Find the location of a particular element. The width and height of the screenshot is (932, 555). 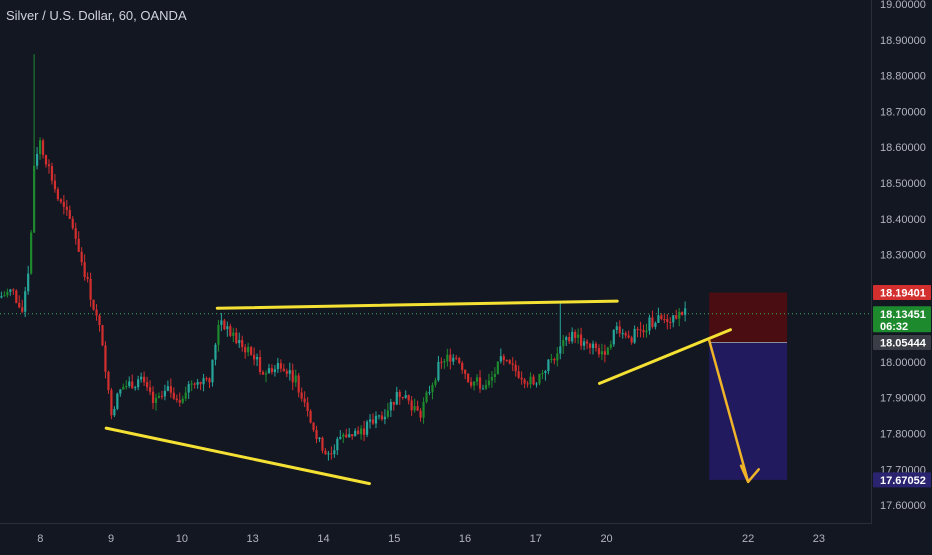

price-tick-label: 18.30000 is located at coordinates (903, 256).